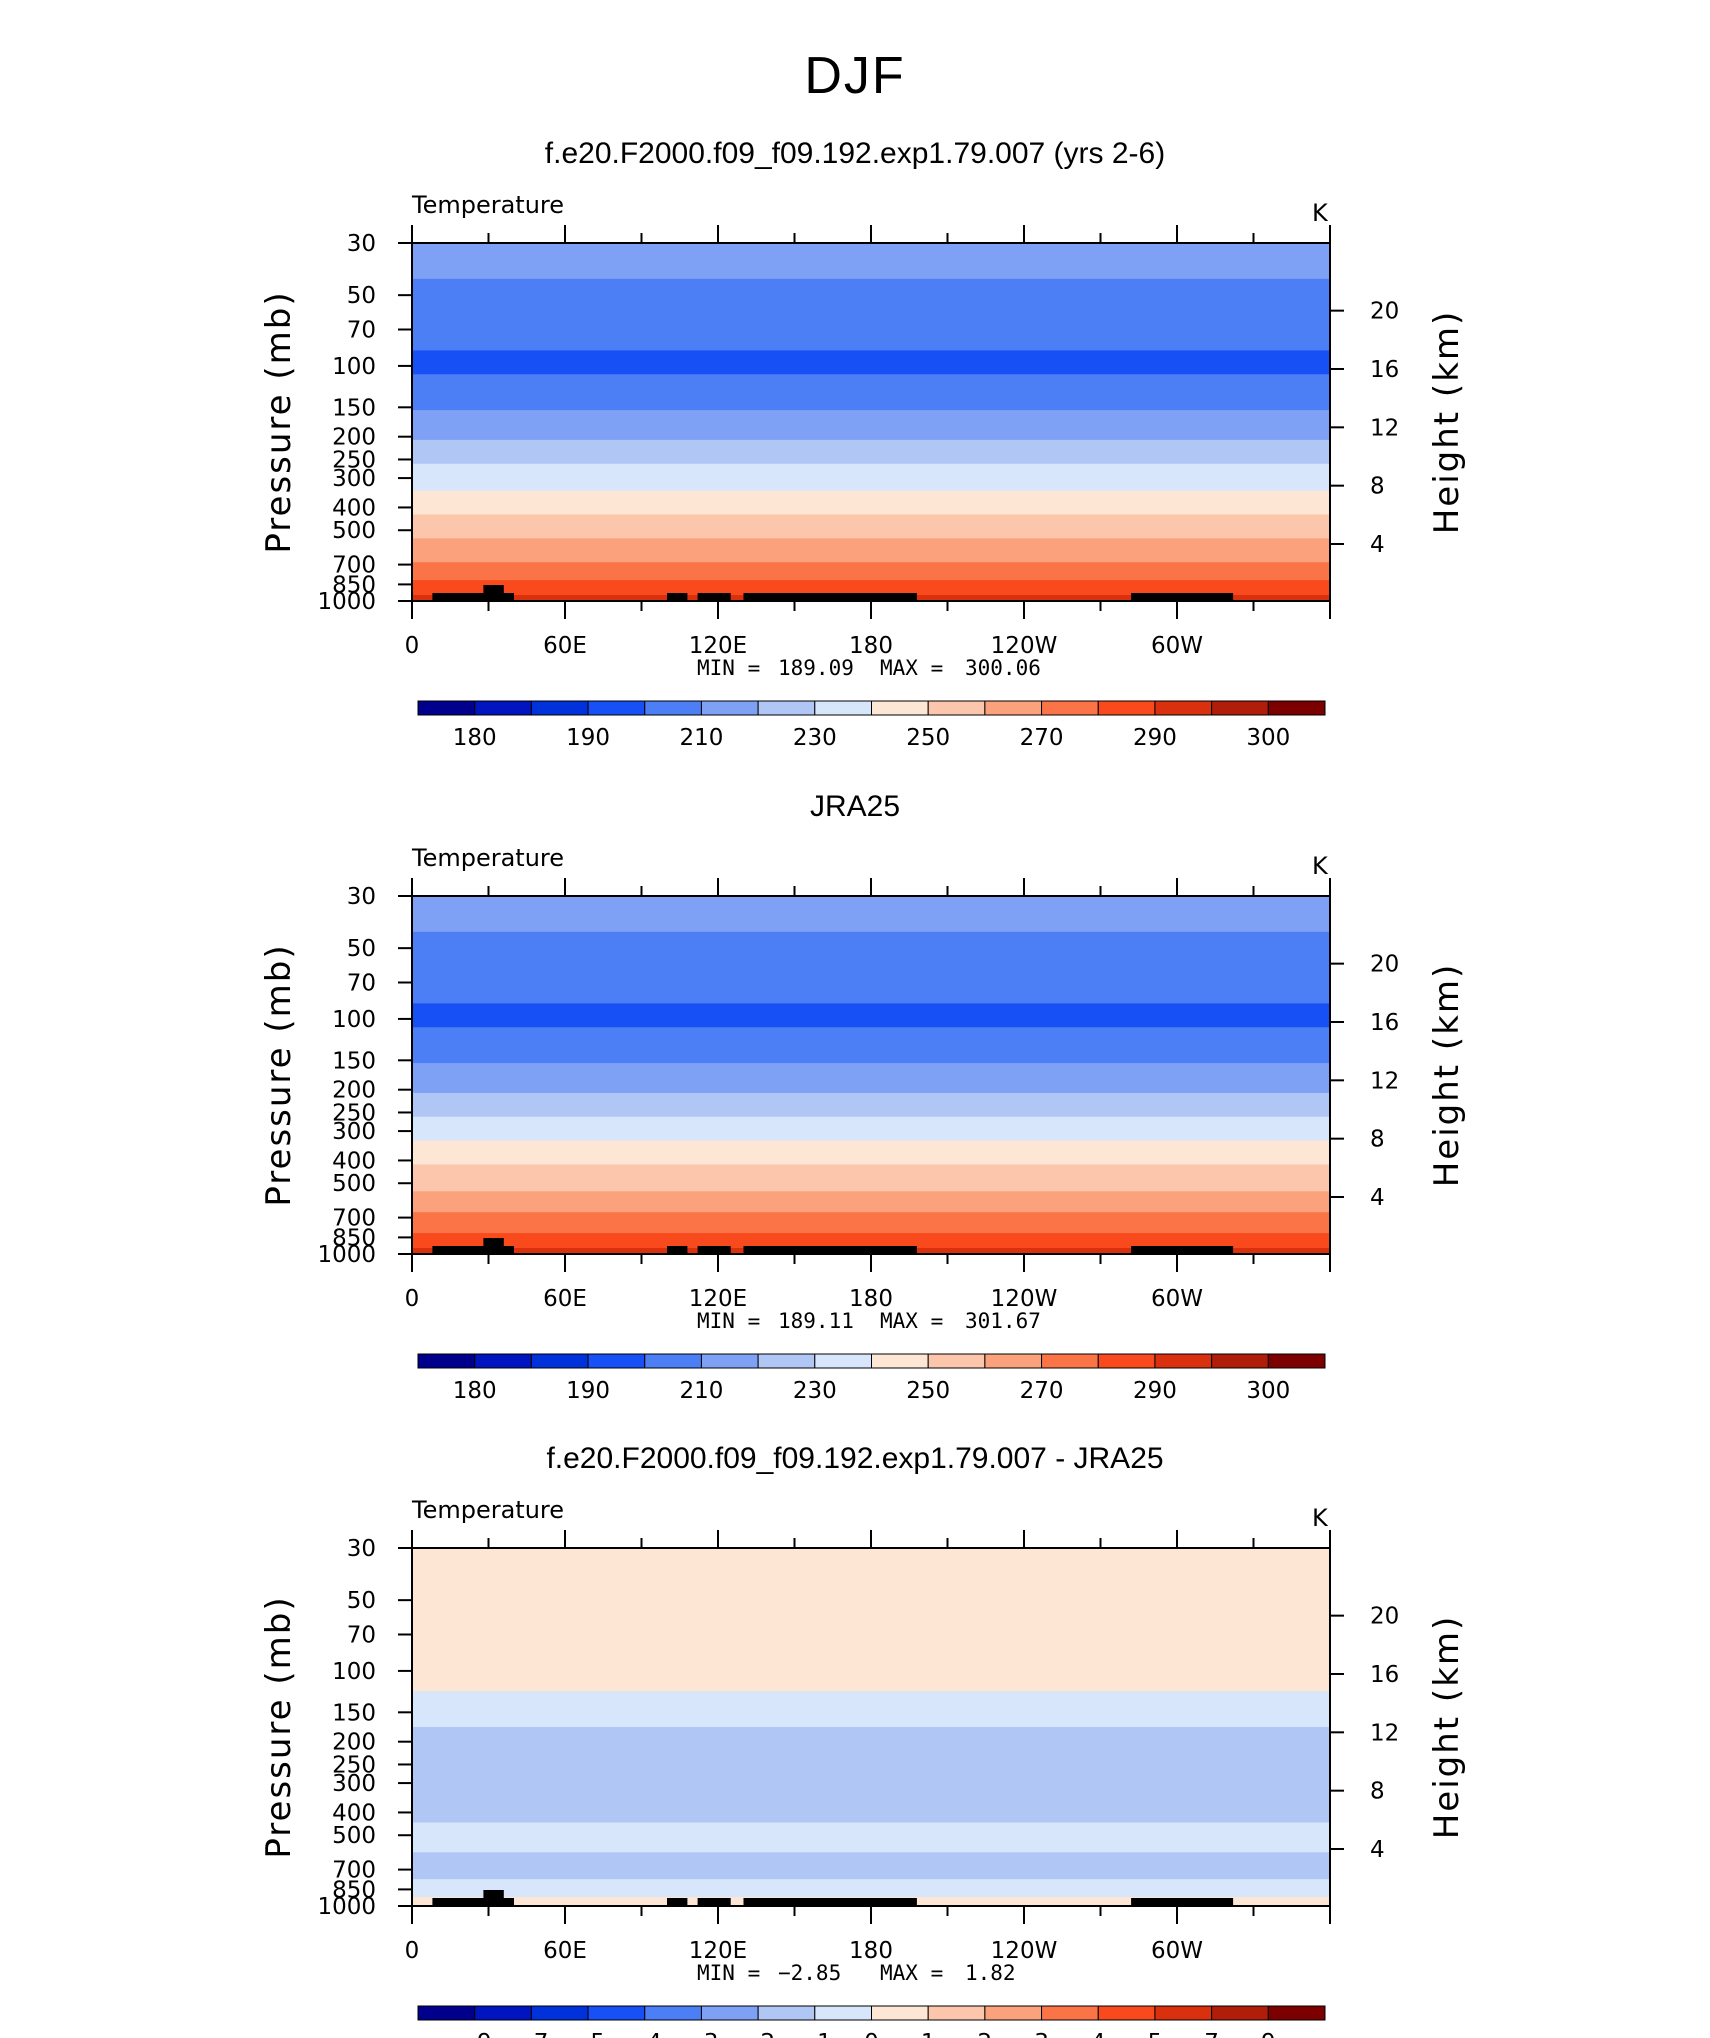  I want to click on height-tick-label: 8, so click(1377, 1792).